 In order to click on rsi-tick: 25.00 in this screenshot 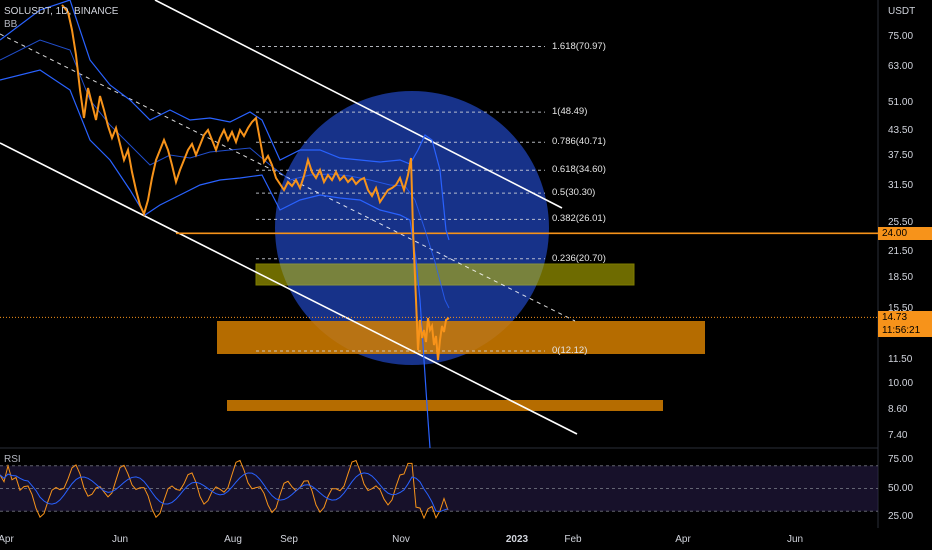, I will do `click(901, 516)`.